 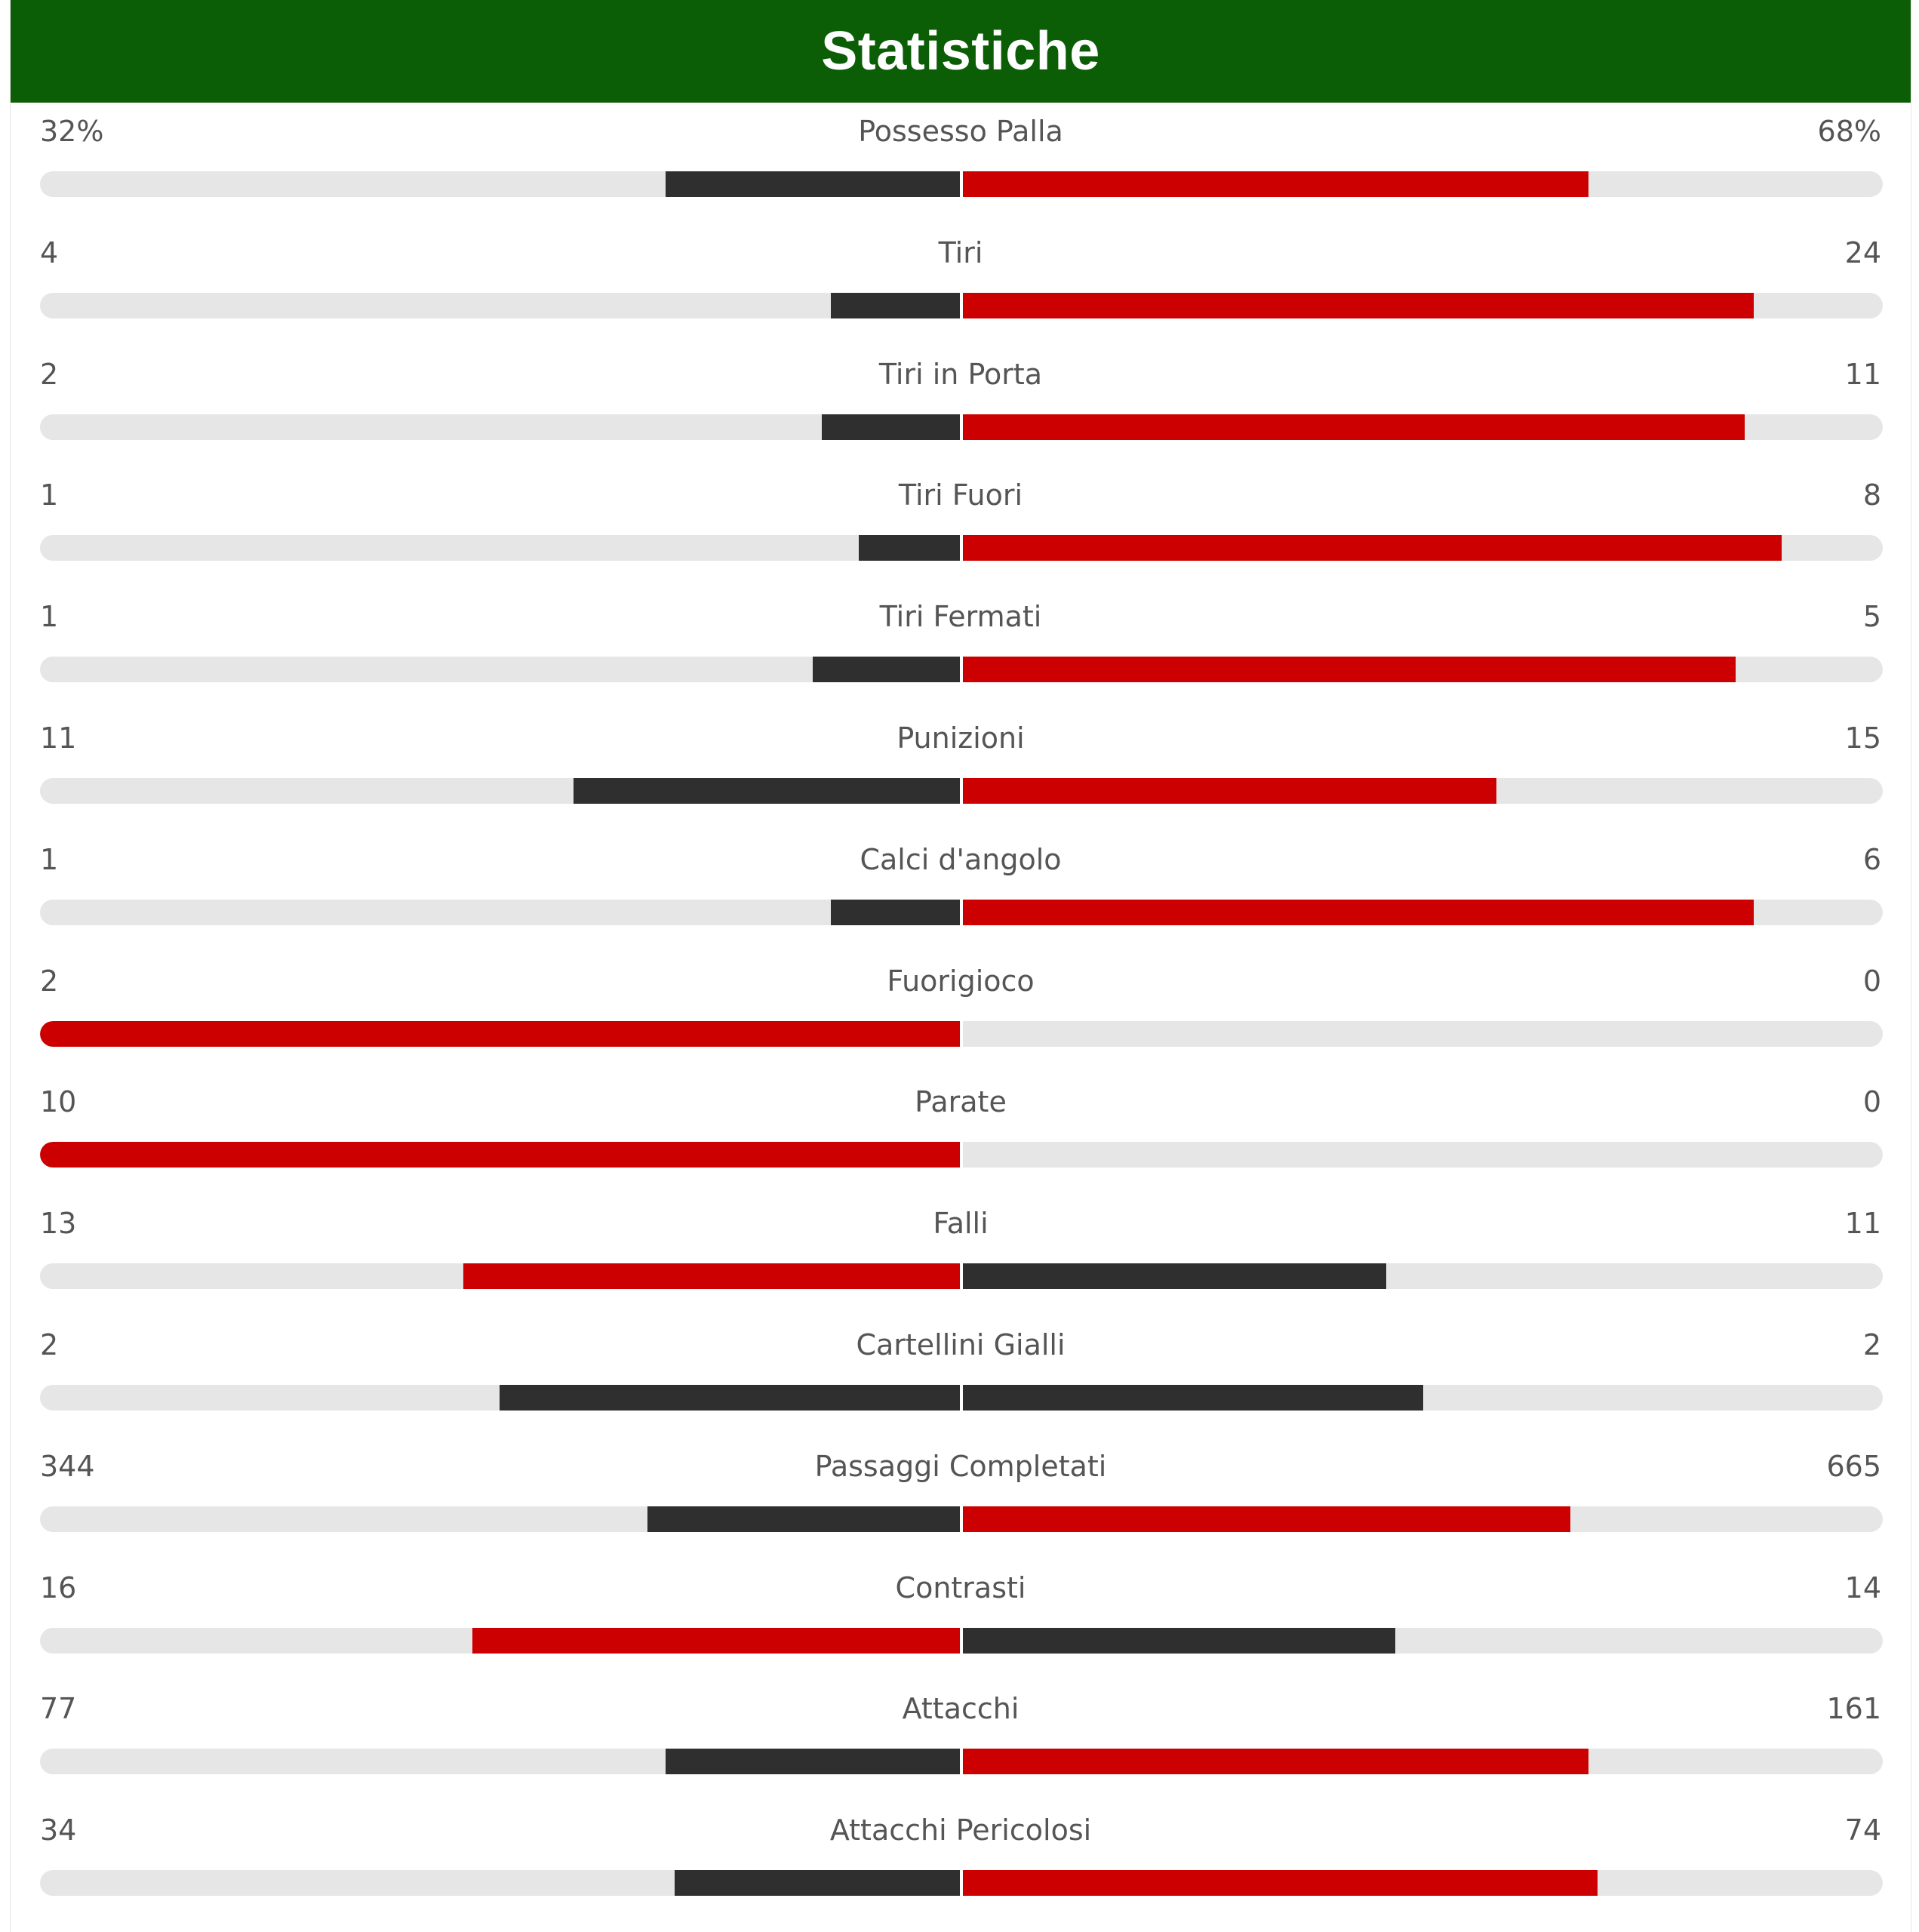 I want to click on stat-label: Tiri Fermati, so click(x=960, y=617).